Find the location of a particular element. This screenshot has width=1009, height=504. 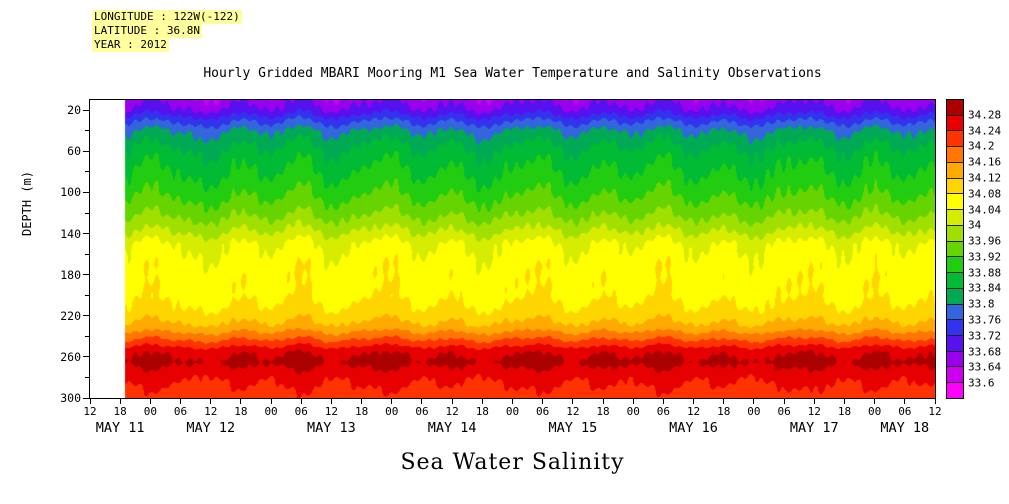

colorbar-label: 34.16 is located at coordinates (985, 162).